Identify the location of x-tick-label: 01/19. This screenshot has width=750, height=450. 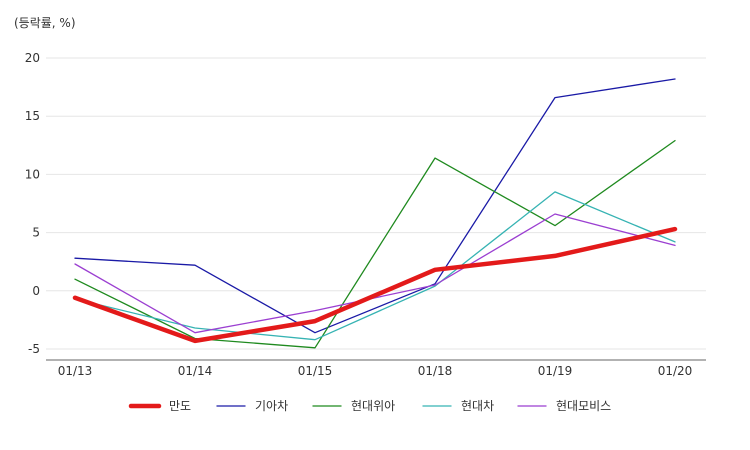
(555, 371).